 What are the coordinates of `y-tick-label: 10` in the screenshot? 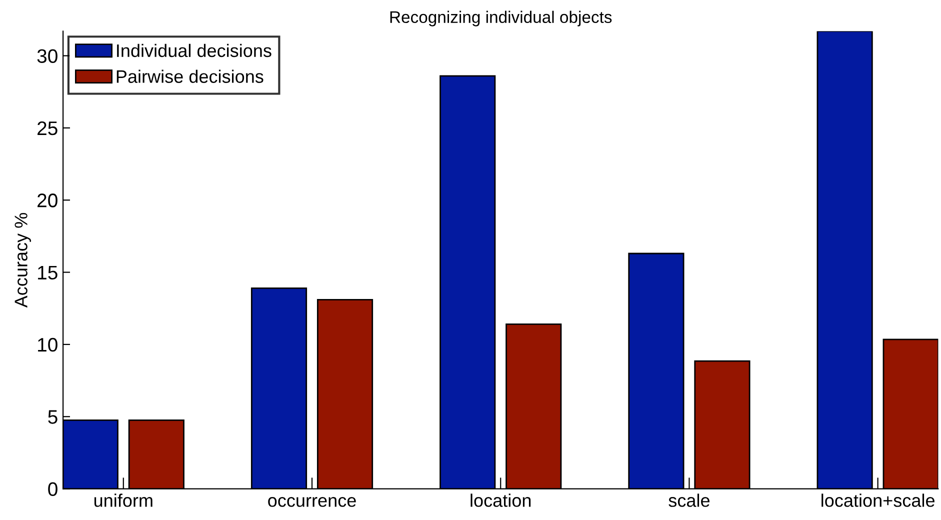 It's located at (48, 345).